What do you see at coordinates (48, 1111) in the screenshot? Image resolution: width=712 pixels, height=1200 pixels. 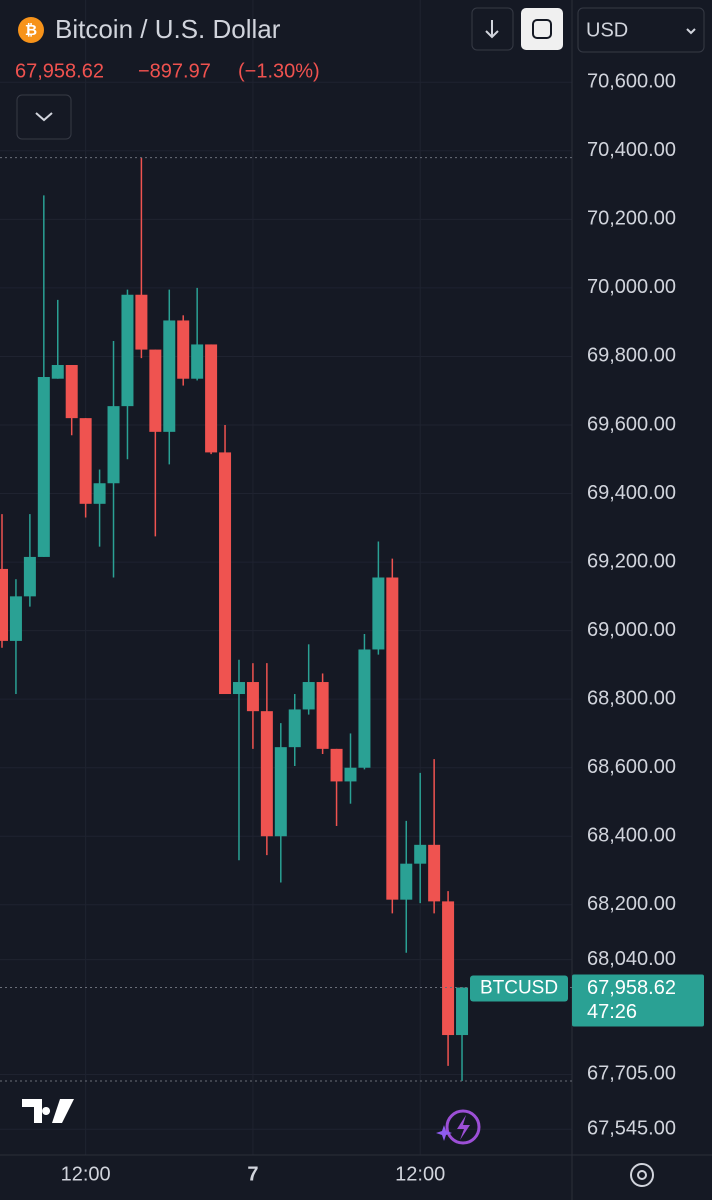 I see `tradingview-logo` at bounding box center [48, 1111].